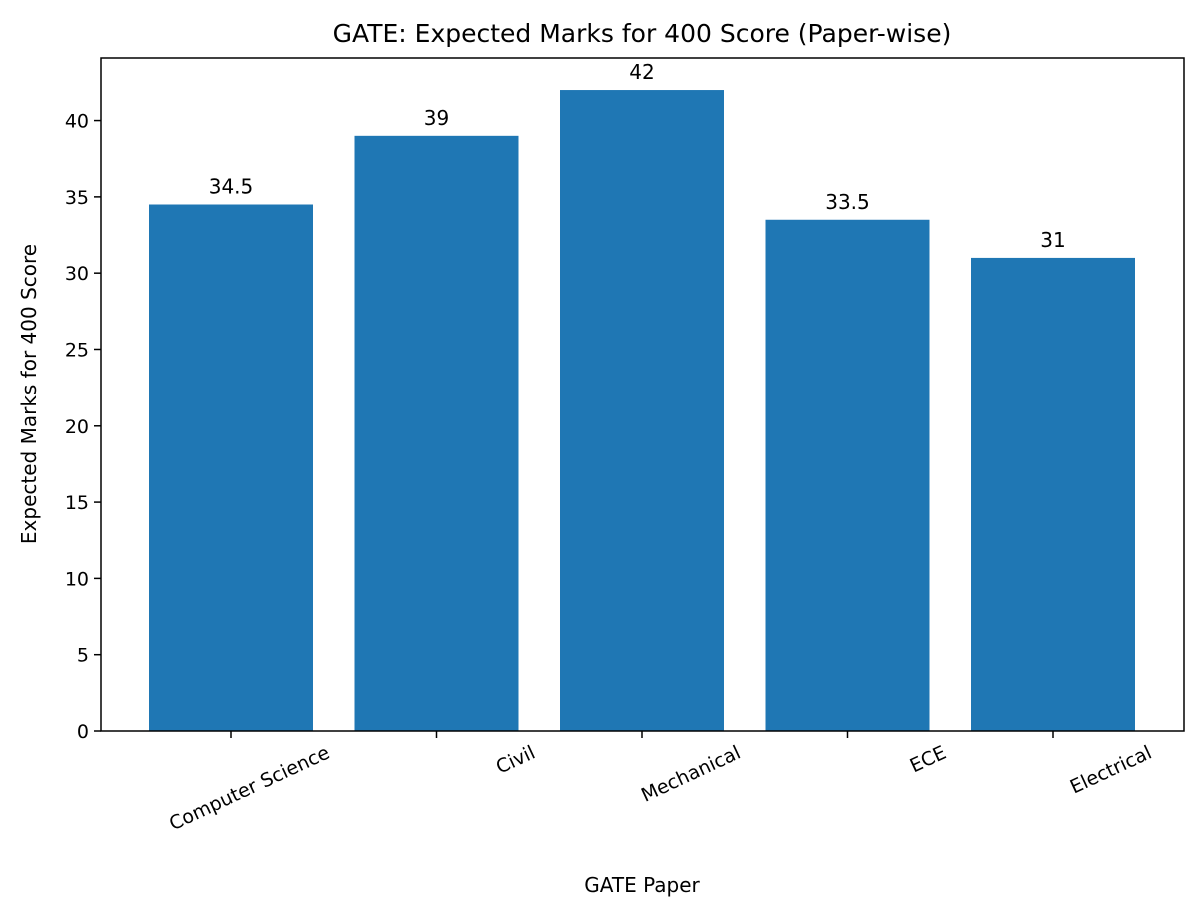 This screenshot has height=915, width=1200. What do you see at coordinates (77, 427) in the screenshot?
I see `y-tick-label: 20` at bounding box center [77, 427].